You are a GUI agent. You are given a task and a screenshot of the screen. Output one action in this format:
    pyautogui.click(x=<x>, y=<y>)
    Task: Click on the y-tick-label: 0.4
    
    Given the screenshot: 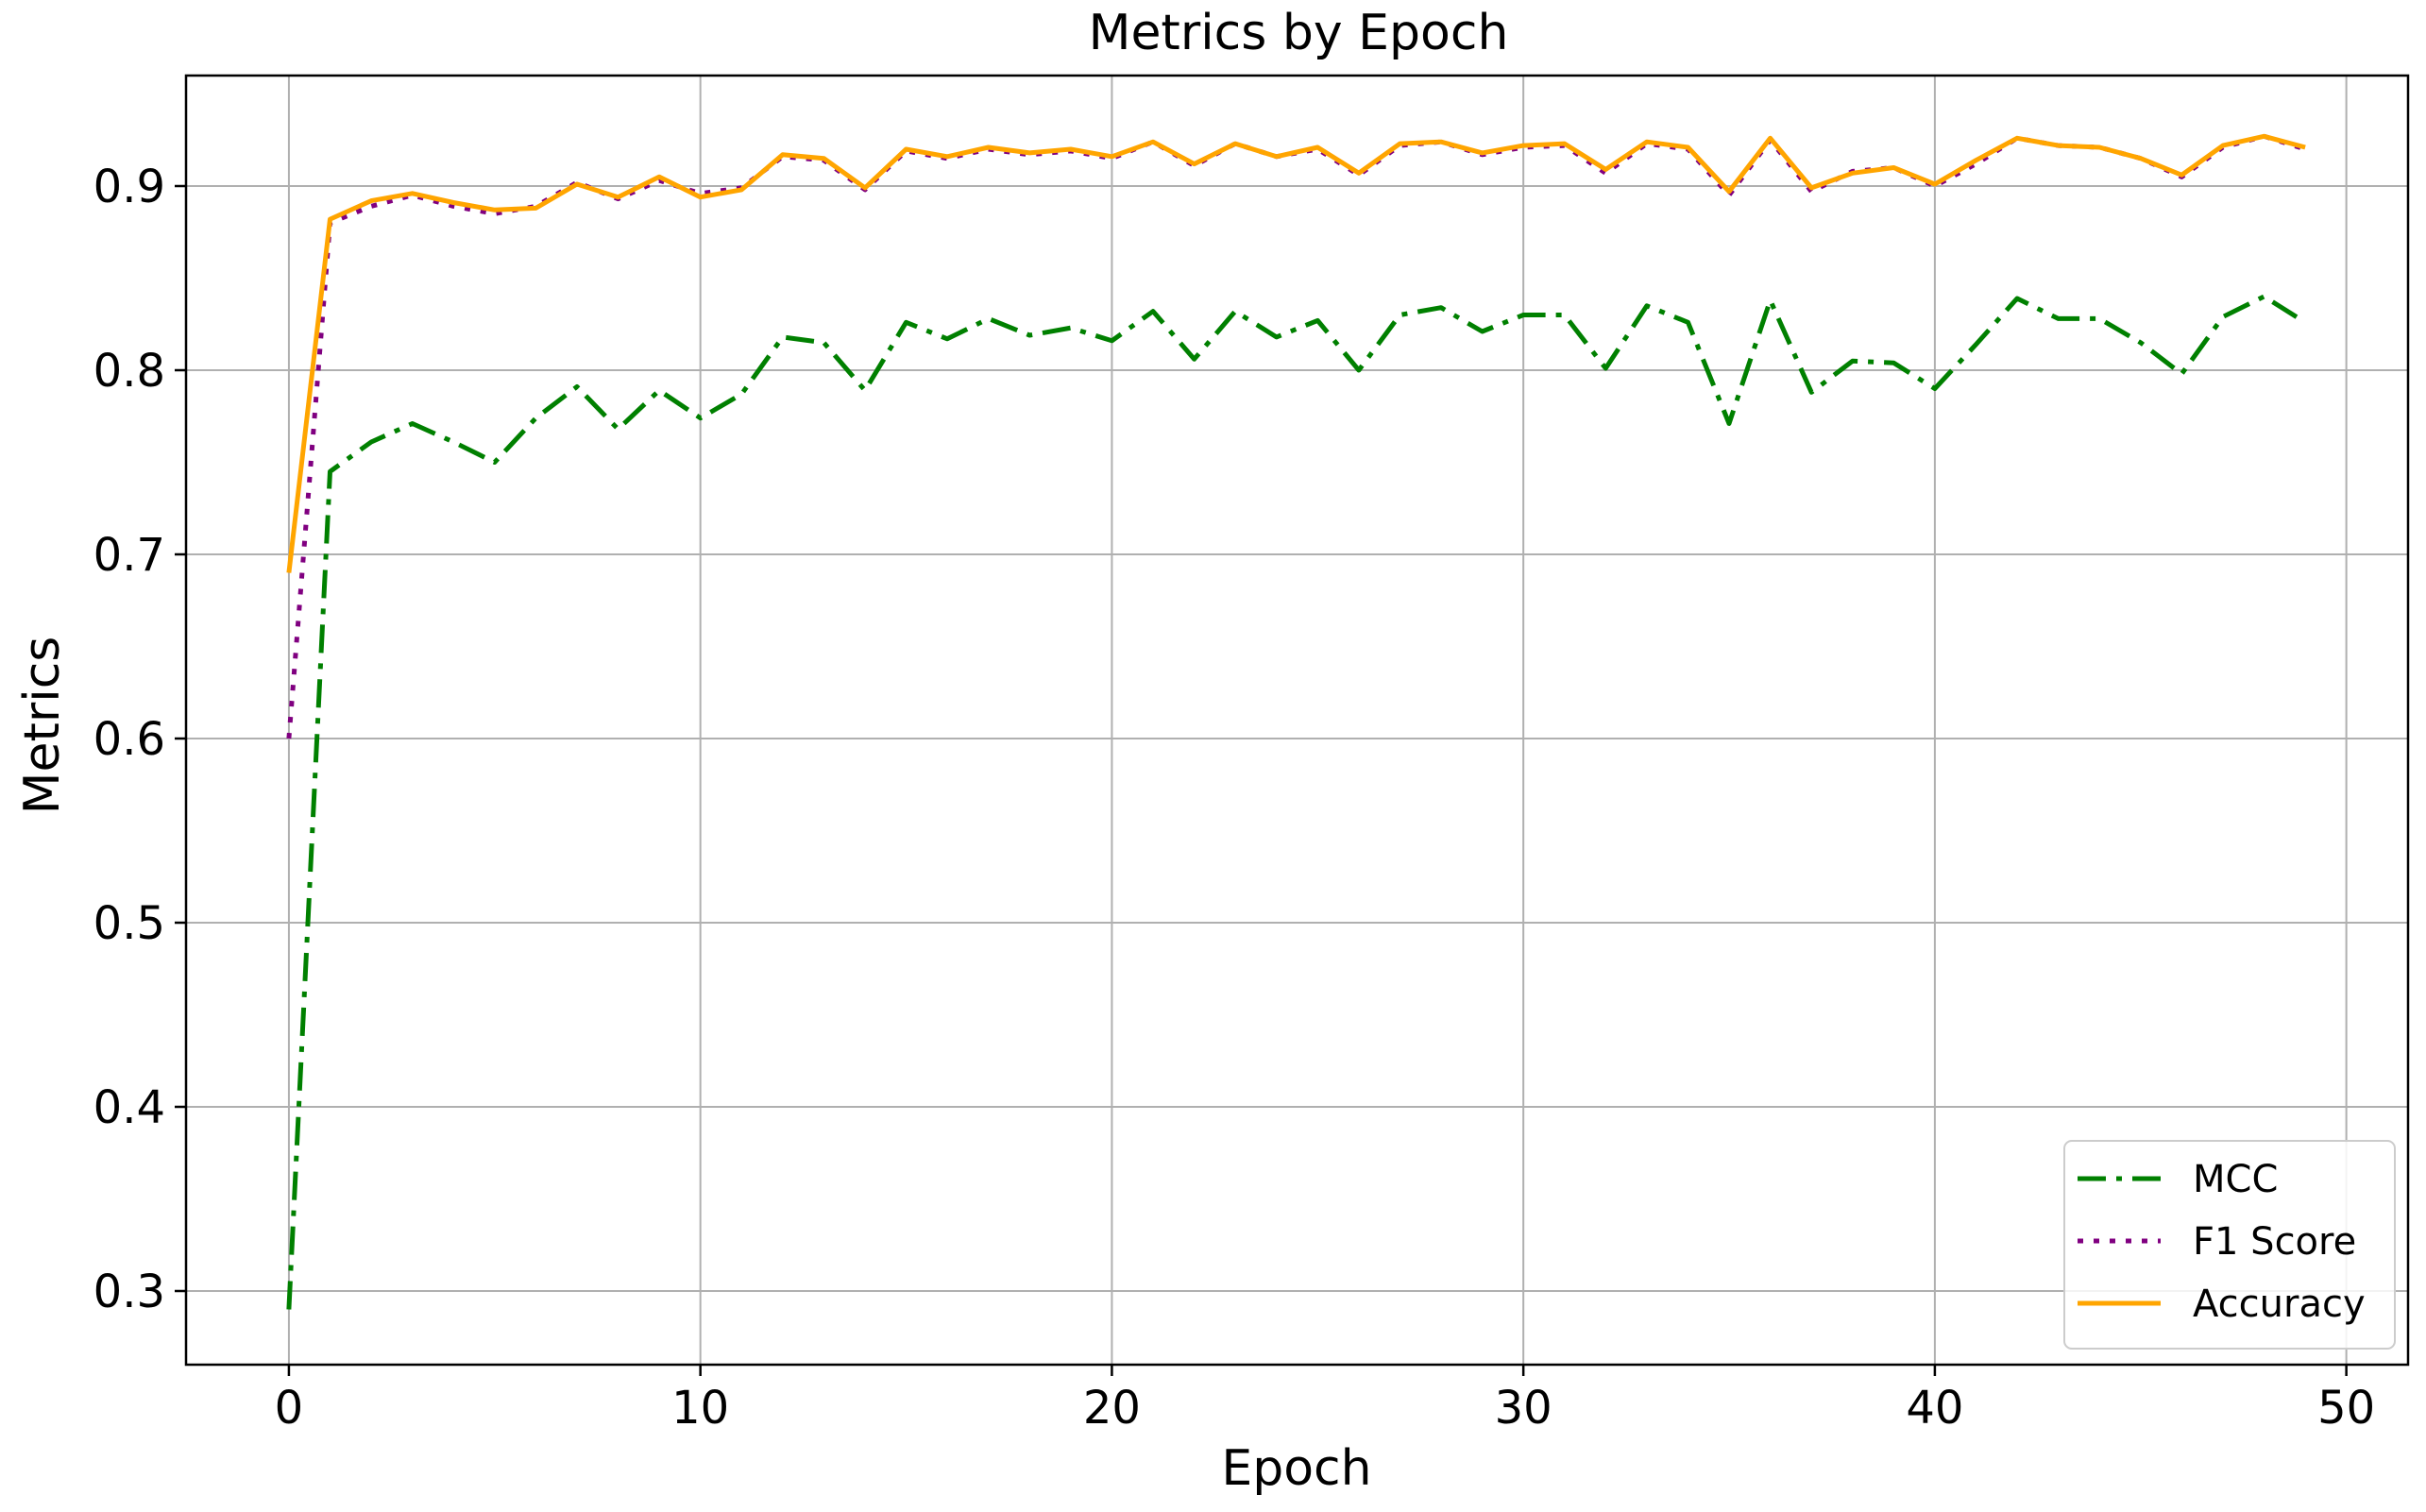 What is the action you would take?
    pyautogui.click(x=129, y=1108)
    